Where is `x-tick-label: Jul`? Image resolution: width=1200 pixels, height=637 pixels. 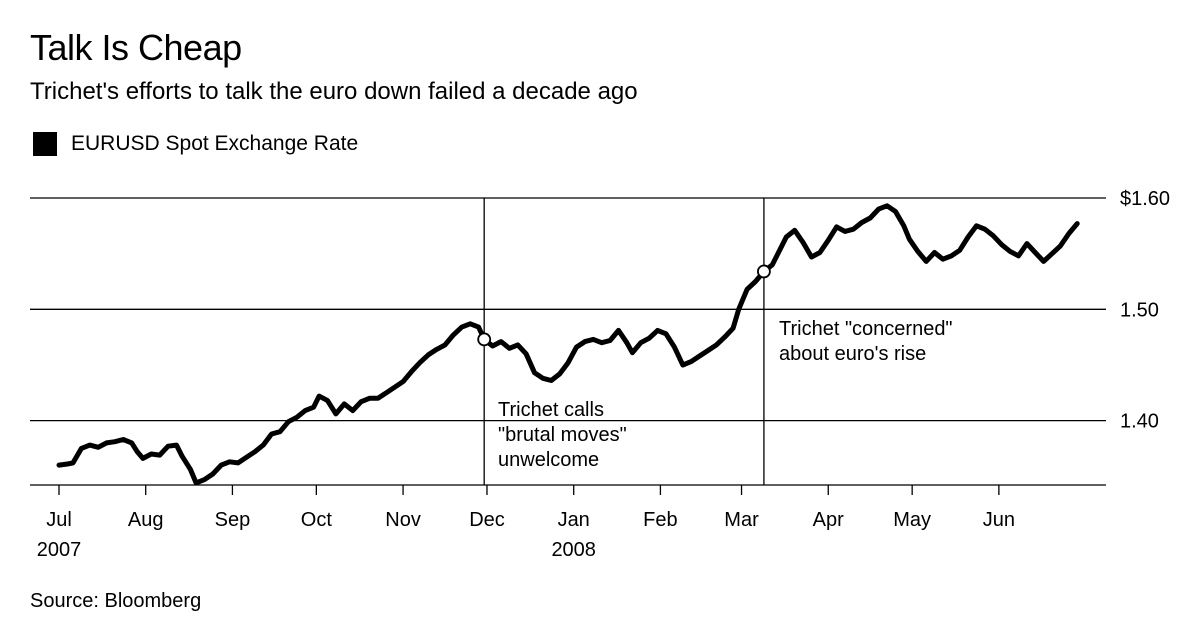
x-tick-label: Jul is located at coordinates (59, 520).